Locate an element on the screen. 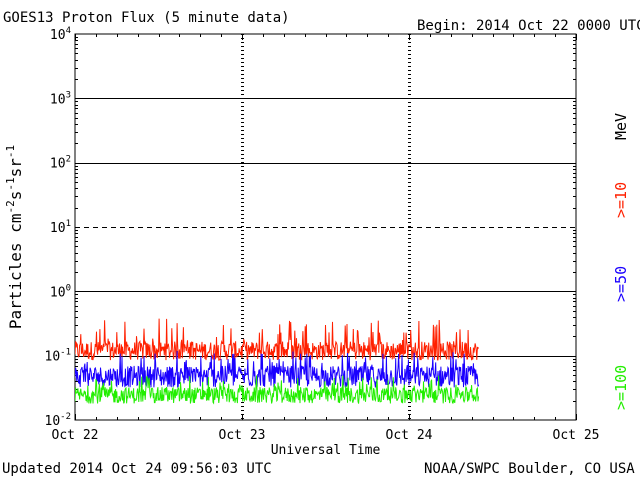 Image resolution: width=640 pixels, height=480 pixels. x-tick-label: Oct 22 is located at coordinates (75, 435).